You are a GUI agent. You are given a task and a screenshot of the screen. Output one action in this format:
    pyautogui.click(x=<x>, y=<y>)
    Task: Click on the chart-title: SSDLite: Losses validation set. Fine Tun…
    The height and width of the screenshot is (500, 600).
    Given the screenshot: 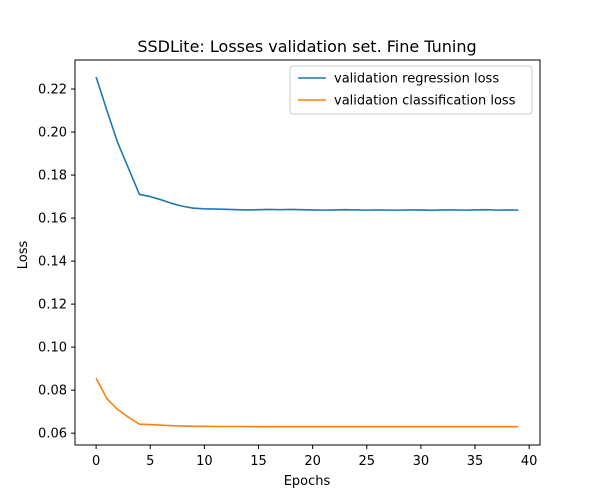 What is the action you would take?
    pyautogui.click(x=306, y=46)
    